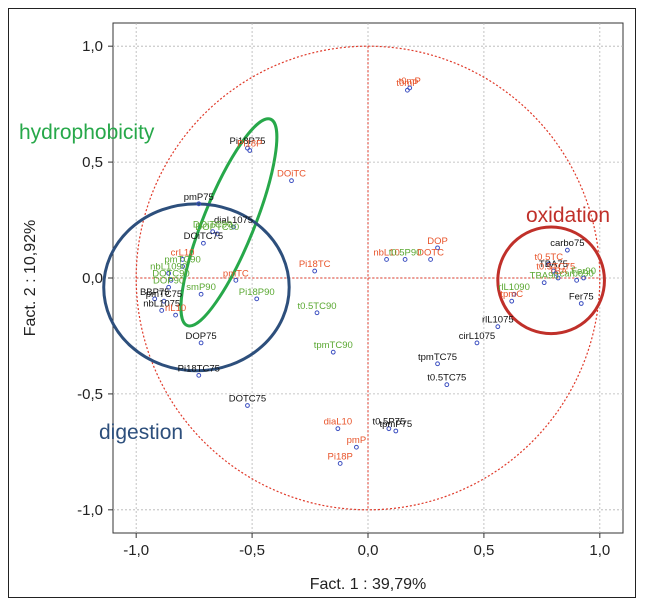 This screenshot has height=606, width=648. Describe the element at coordinates (90, 510) in the screenshot. I see `y-tick-label: -1,0` at that location.